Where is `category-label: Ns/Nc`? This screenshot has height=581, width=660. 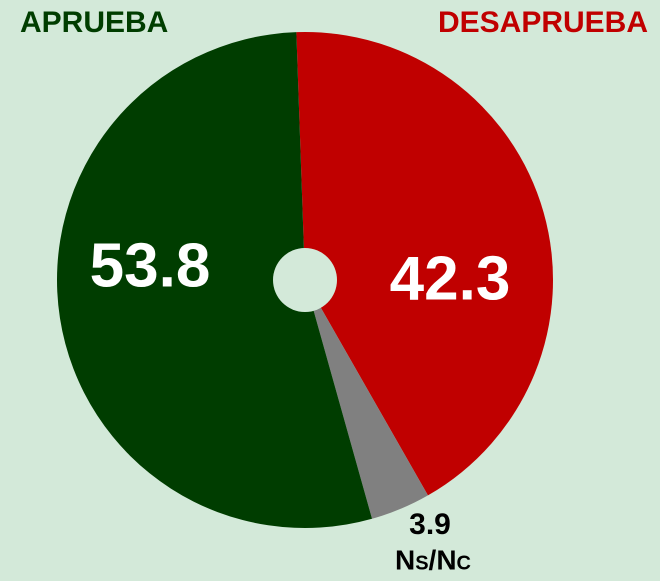 category-label: Ns/Nc is located at coordinates (433, 559).